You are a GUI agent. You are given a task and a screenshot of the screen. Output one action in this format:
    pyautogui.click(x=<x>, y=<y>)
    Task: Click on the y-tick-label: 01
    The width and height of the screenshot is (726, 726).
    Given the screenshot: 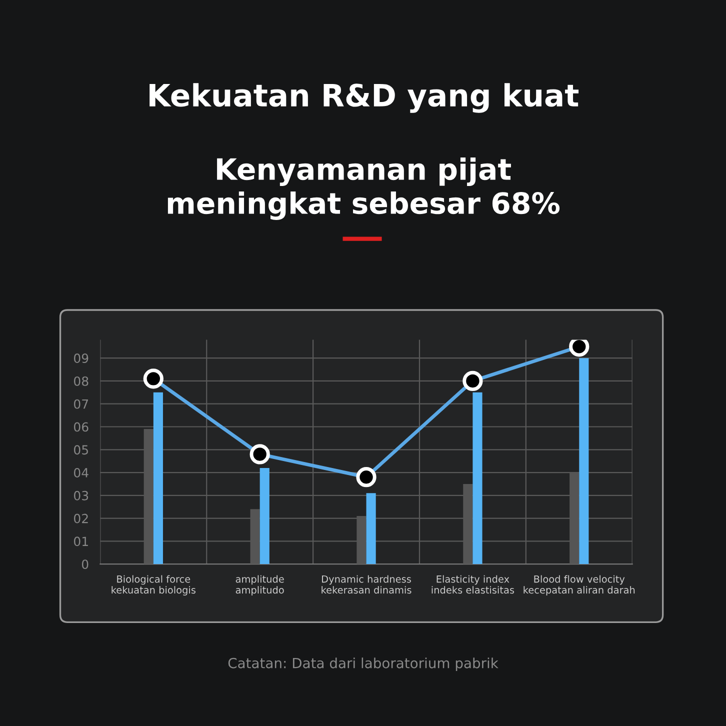 What is the action you would take?
    pyautogui.click(x=81, y=541)
    